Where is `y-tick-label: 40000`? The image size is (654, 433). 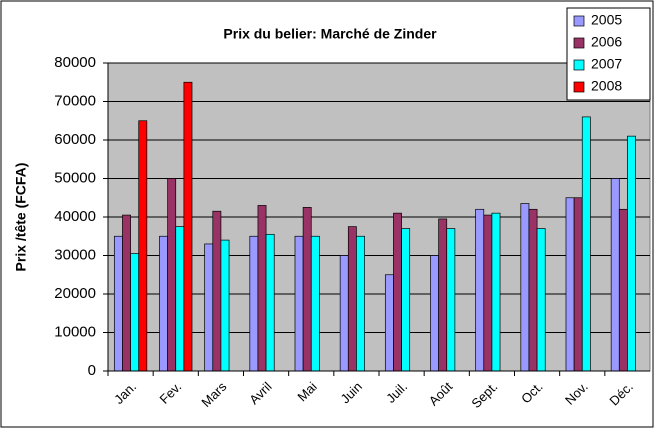
y-tick-label: 40000 is located at coordinates (75, 216).